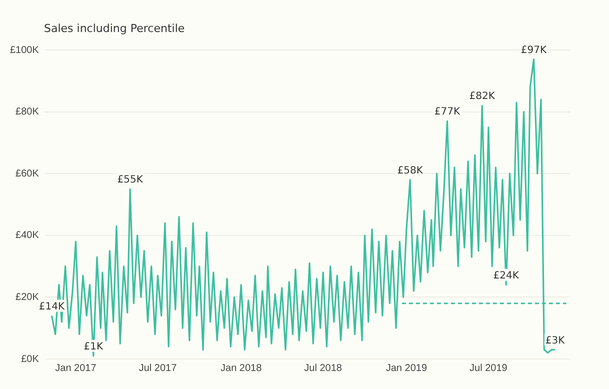 The image size is (609, 389). What do you see at coordinates (51, 306) in the screenshot?
I see `data-label: £14K` at bounding box center [51, 306].